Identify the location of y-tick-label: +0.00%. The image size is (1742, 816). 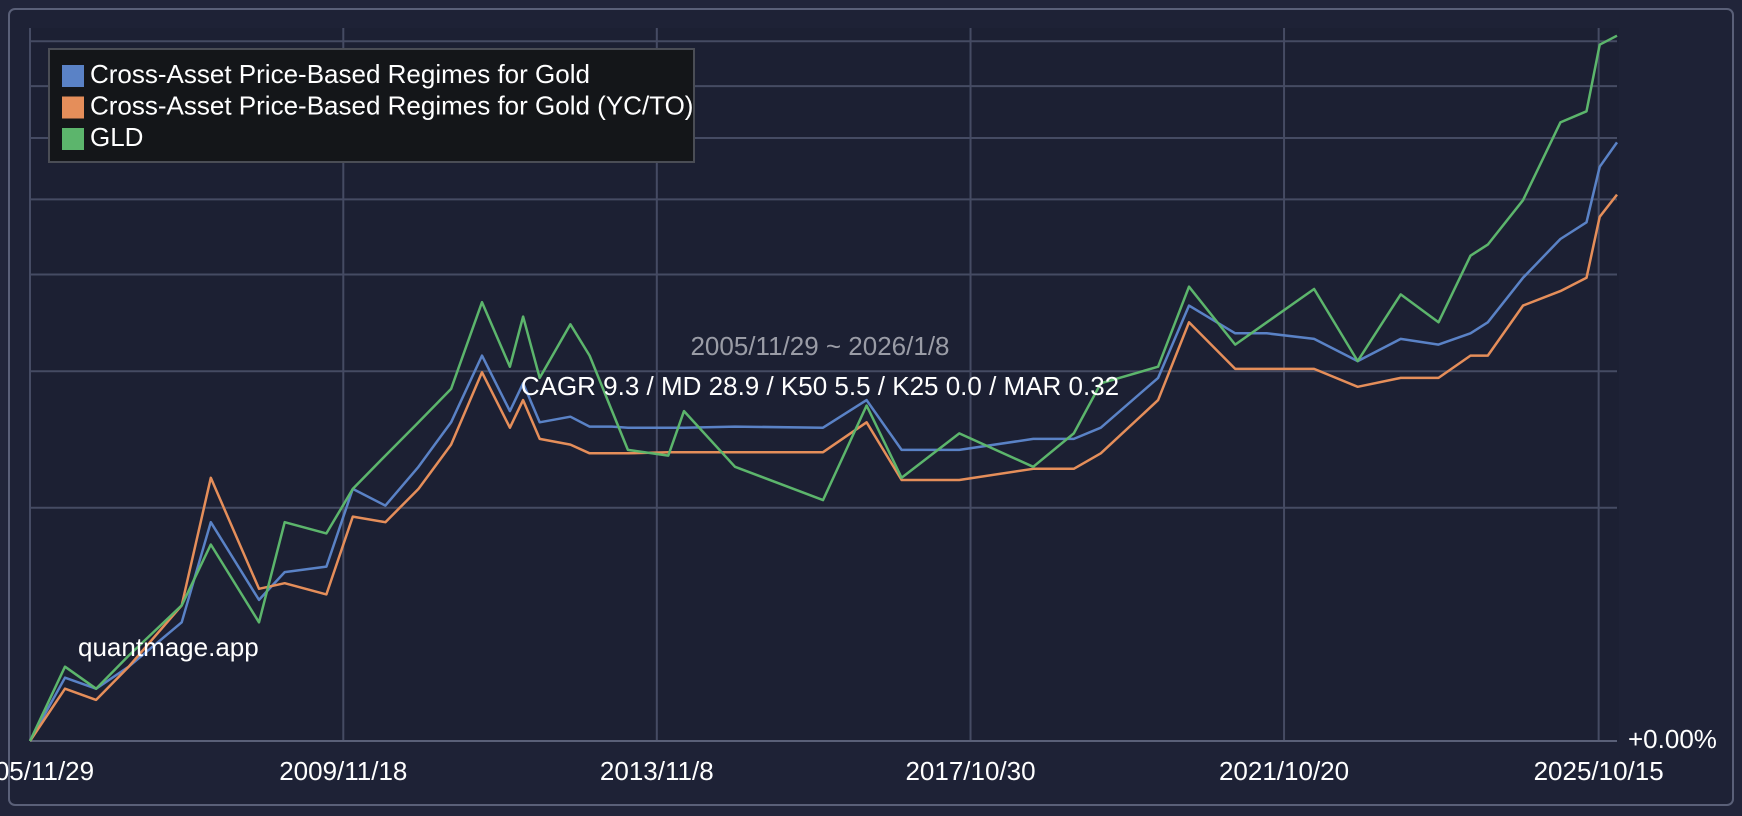
(1672, 739).